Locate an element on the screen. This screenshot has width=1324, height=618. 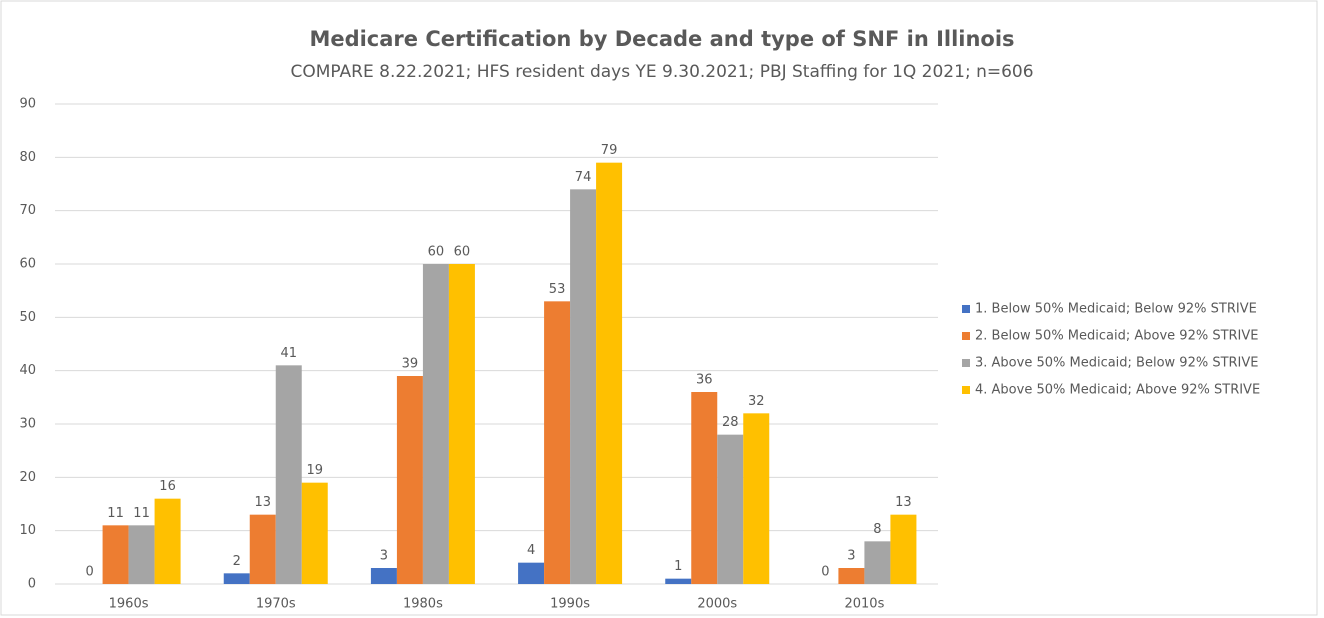
y-tick-label: 30 is located at coordinates (27, 424).